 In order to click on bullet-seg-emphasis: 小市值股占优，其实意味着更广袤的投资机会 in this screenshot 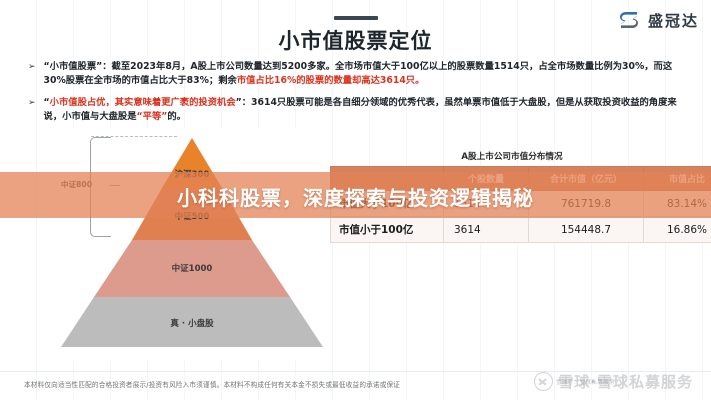, I will do `click(142, 102)`.